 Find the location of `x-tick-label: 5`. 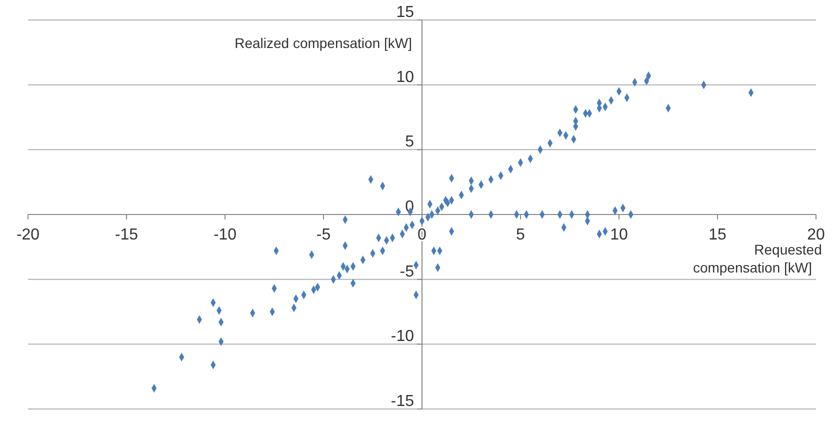

x-tick-label: 5 is located at coordinates (521, 235).